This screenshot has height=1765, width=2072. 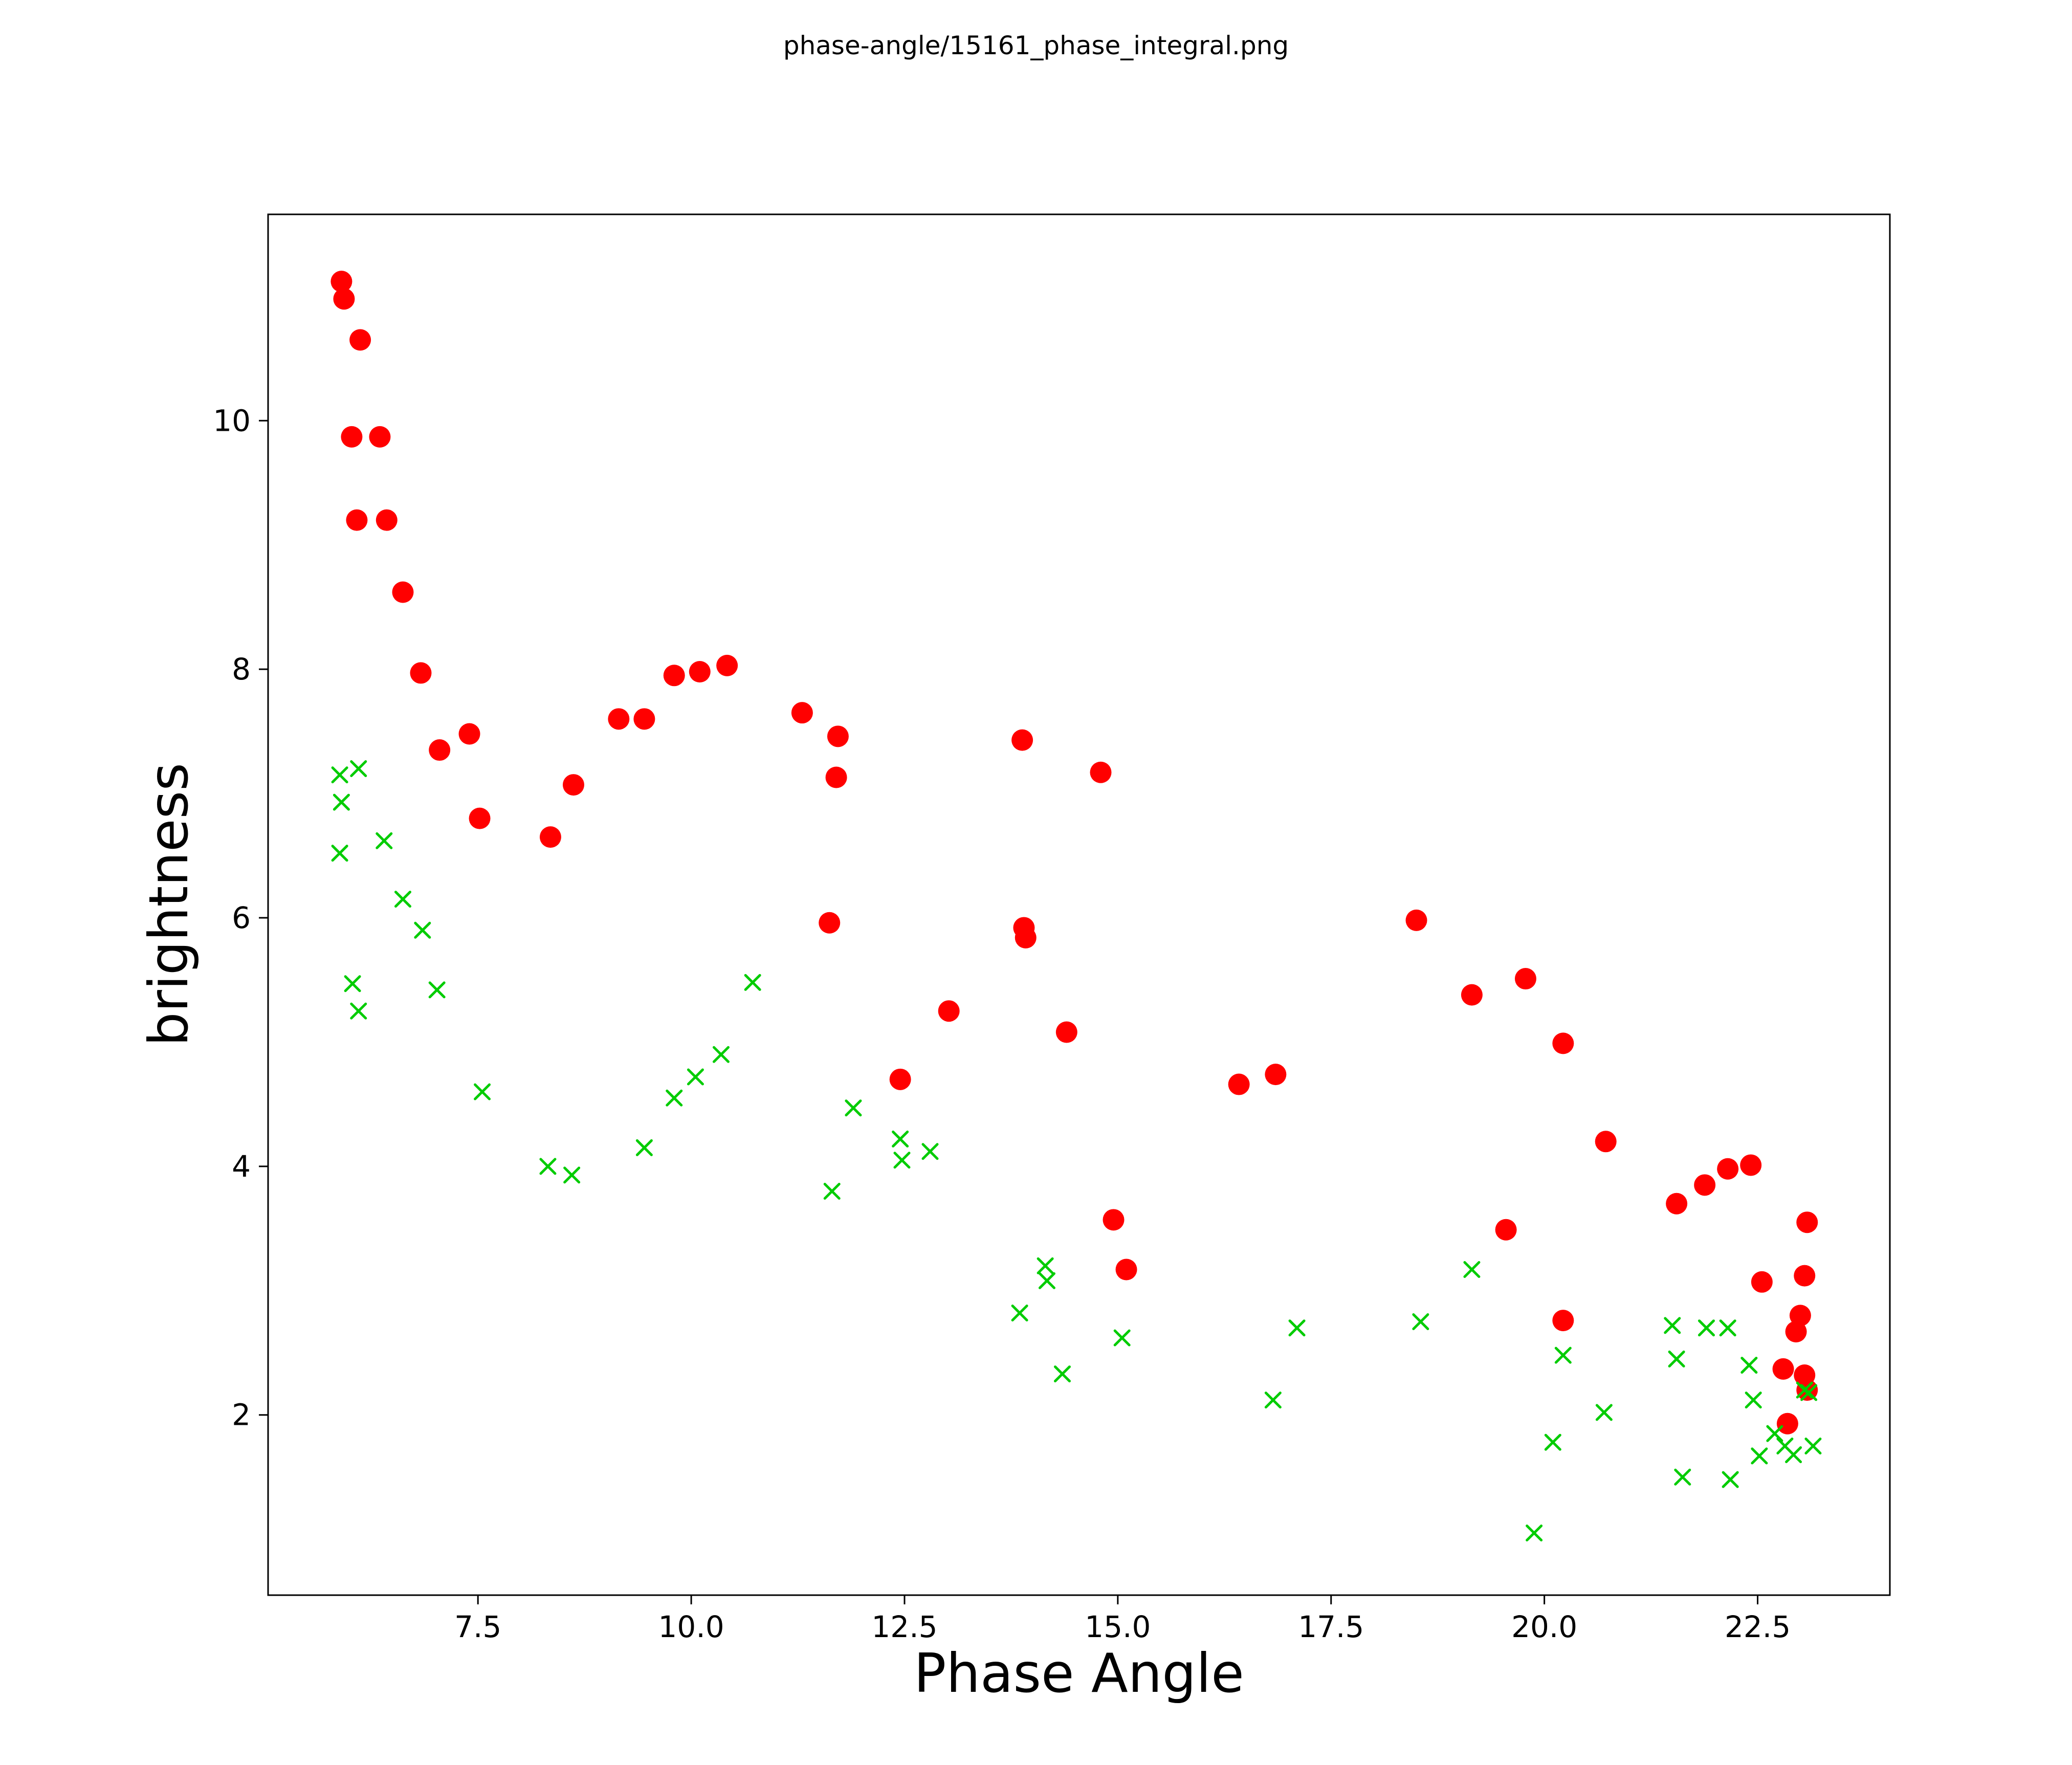 I want to click on y-tick-label: 10, so click(x=232, y=421).